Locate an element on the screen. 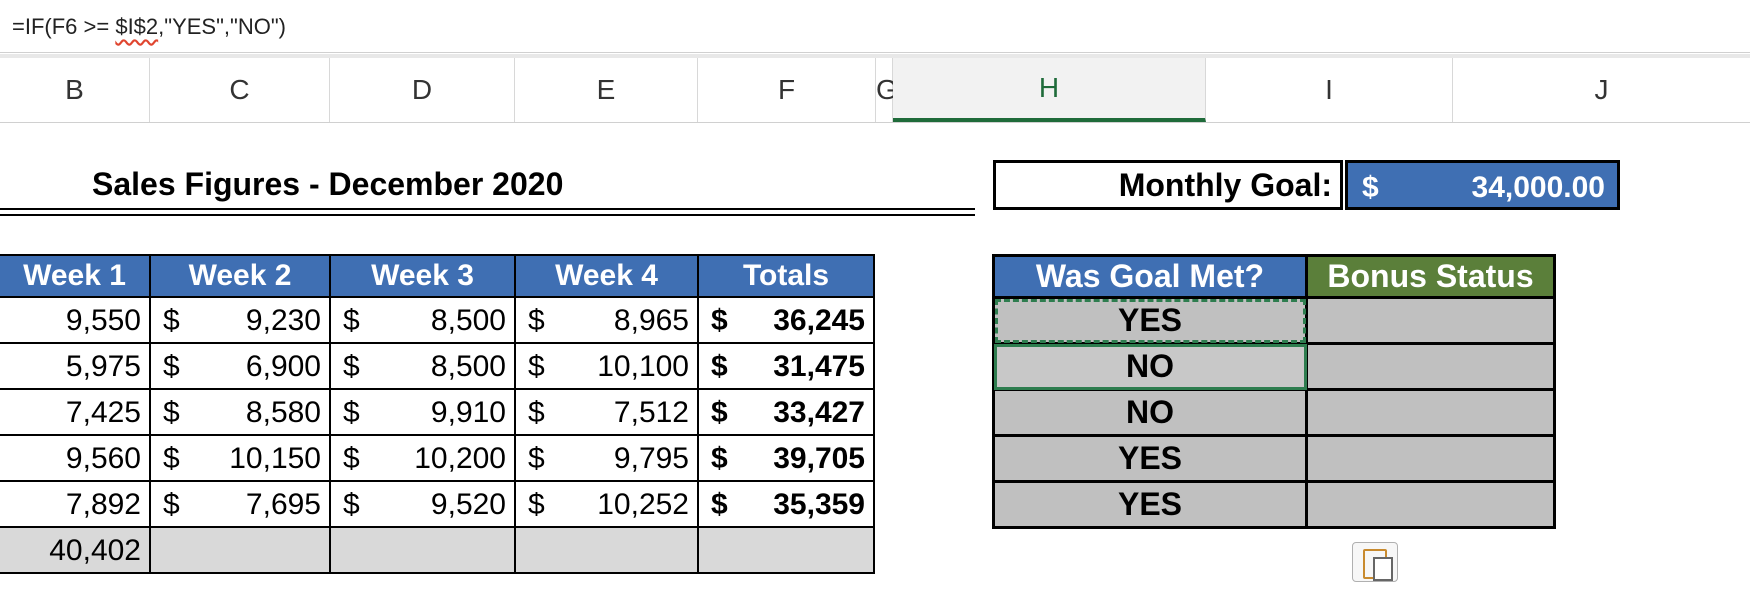  column-header-g: G is located at coordinates (887, 90).